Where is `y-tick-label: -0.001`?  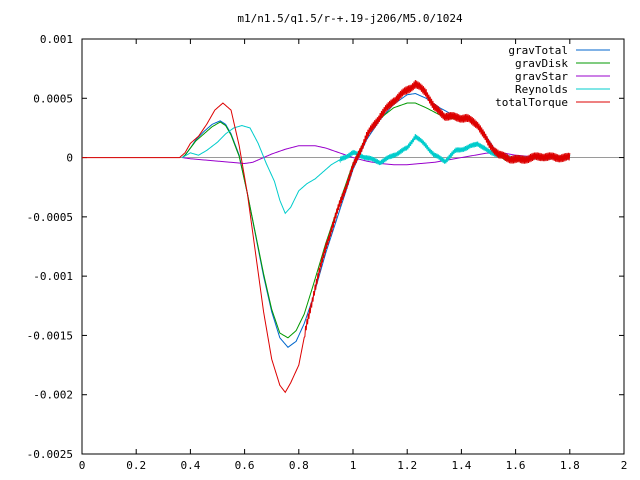
y-tick-label: -0.001 is located at coordinates (53, 276).